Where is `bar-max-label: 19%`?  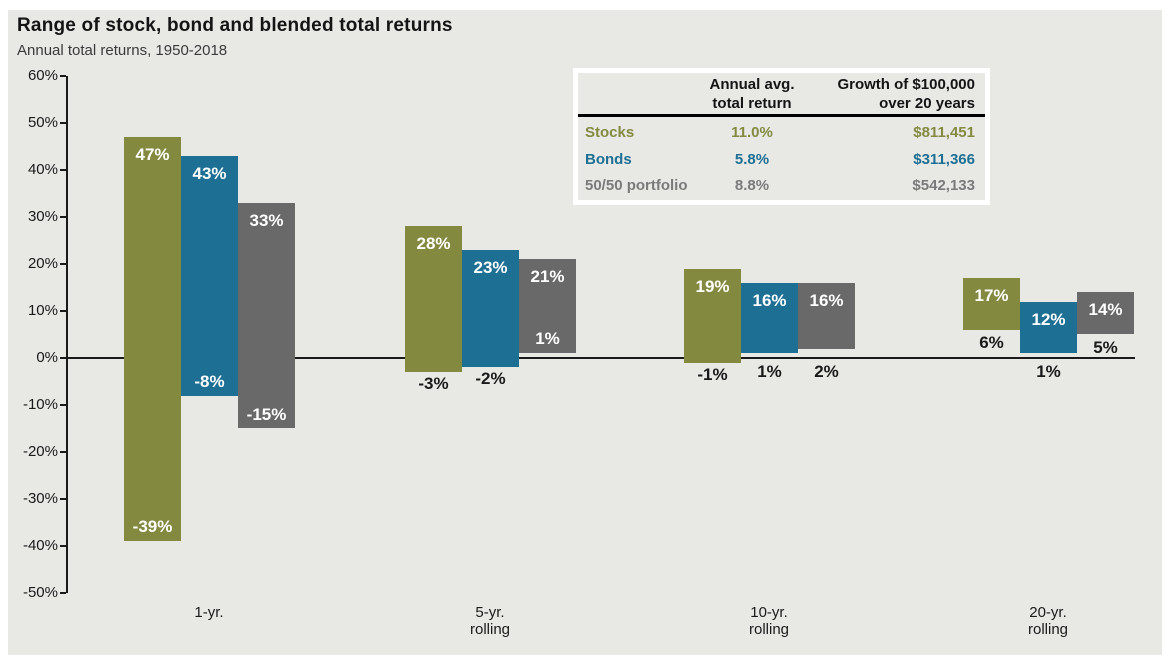 bar-max-label: 19% is located at coordinates (712, 286).